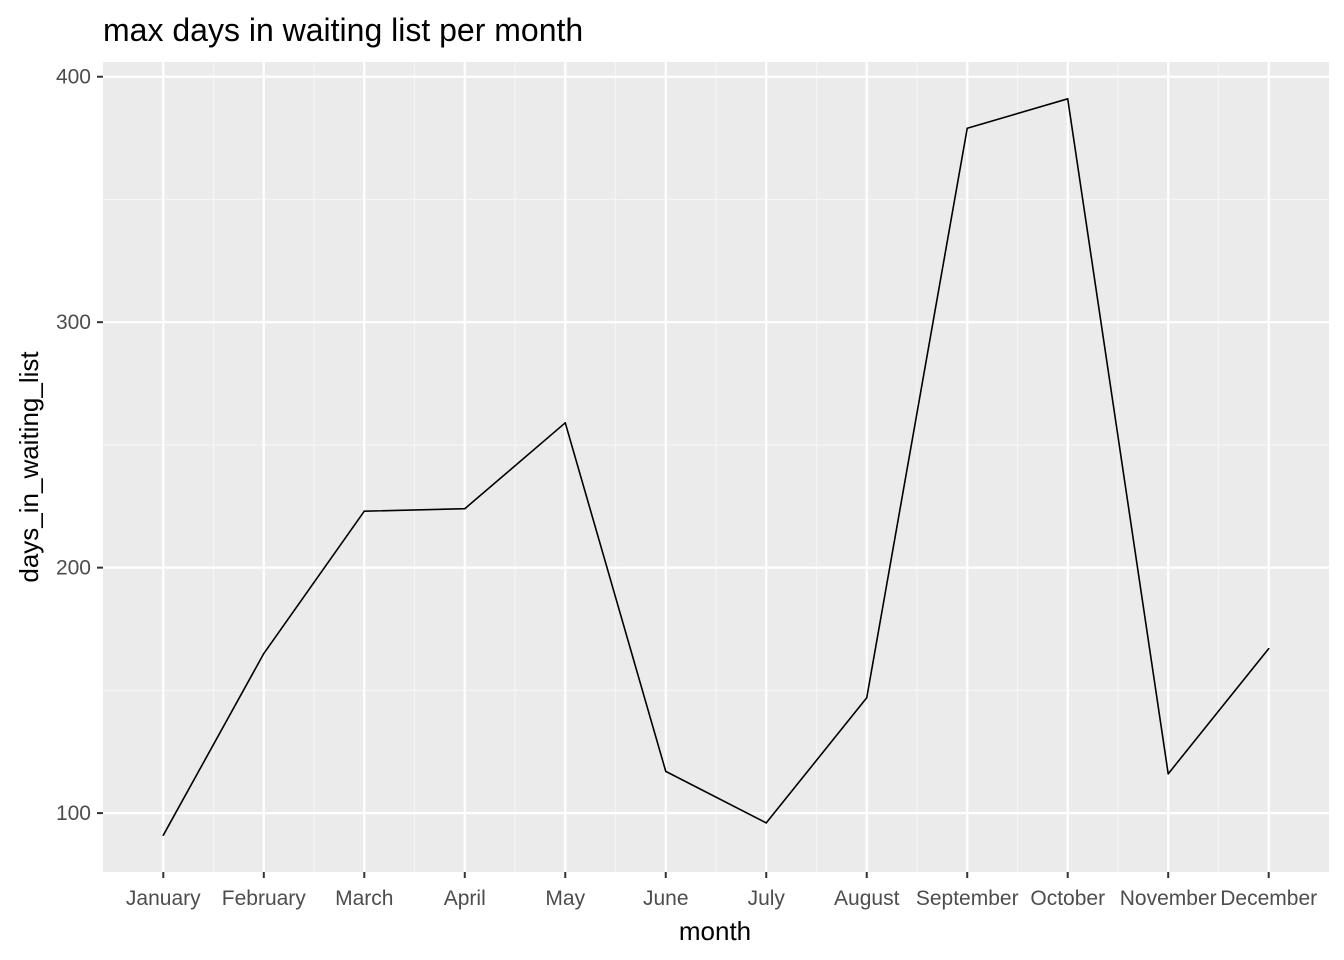  I want to click on y-tick-label: 400, so click(73, 77).